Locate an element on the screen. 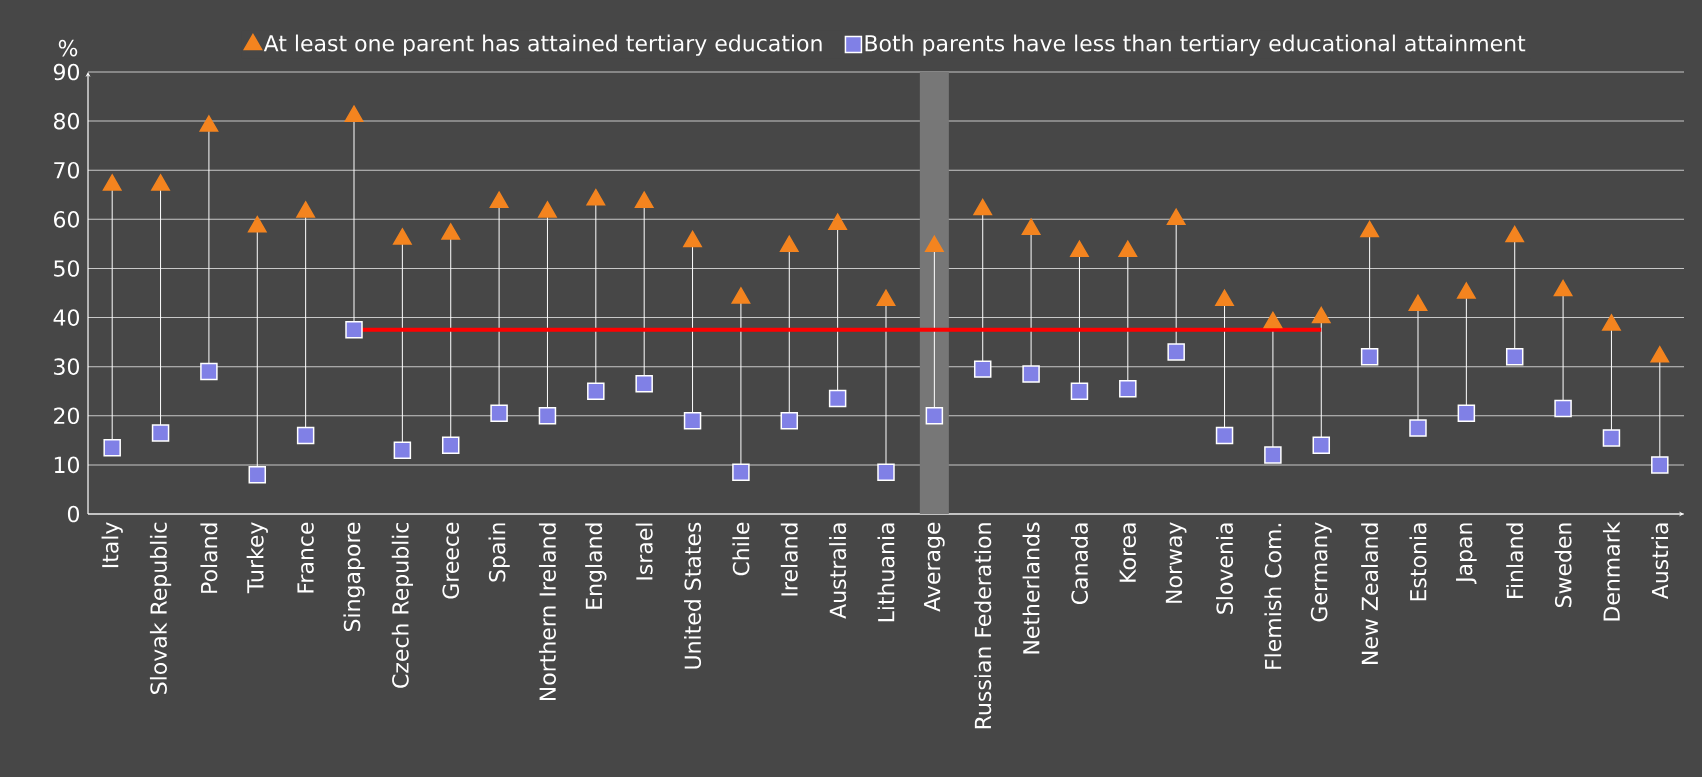 The height and width of the screenshot is (777, 1702). x-tick-label: Austria is located at coordinates (1660, 561).